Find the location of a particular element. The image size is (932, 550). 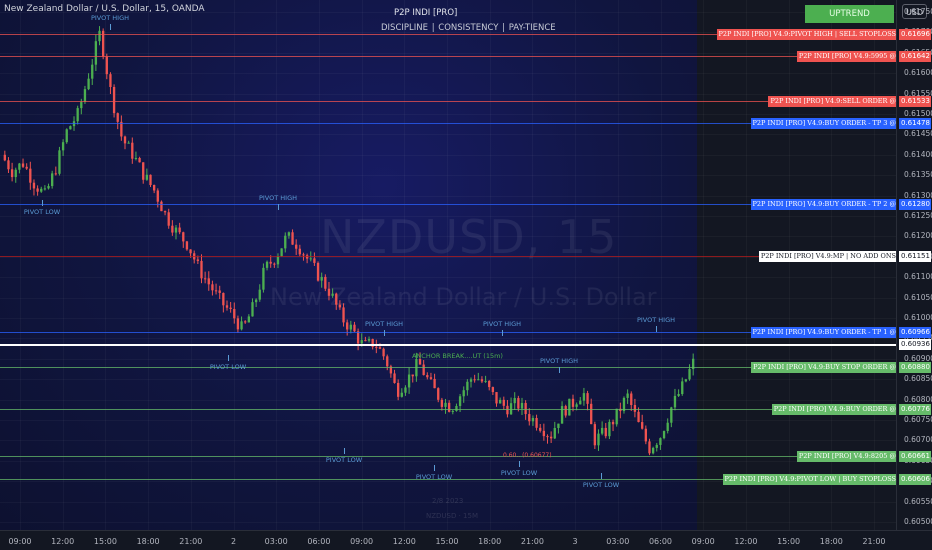

price-axis is located at coordinates (914, 265).